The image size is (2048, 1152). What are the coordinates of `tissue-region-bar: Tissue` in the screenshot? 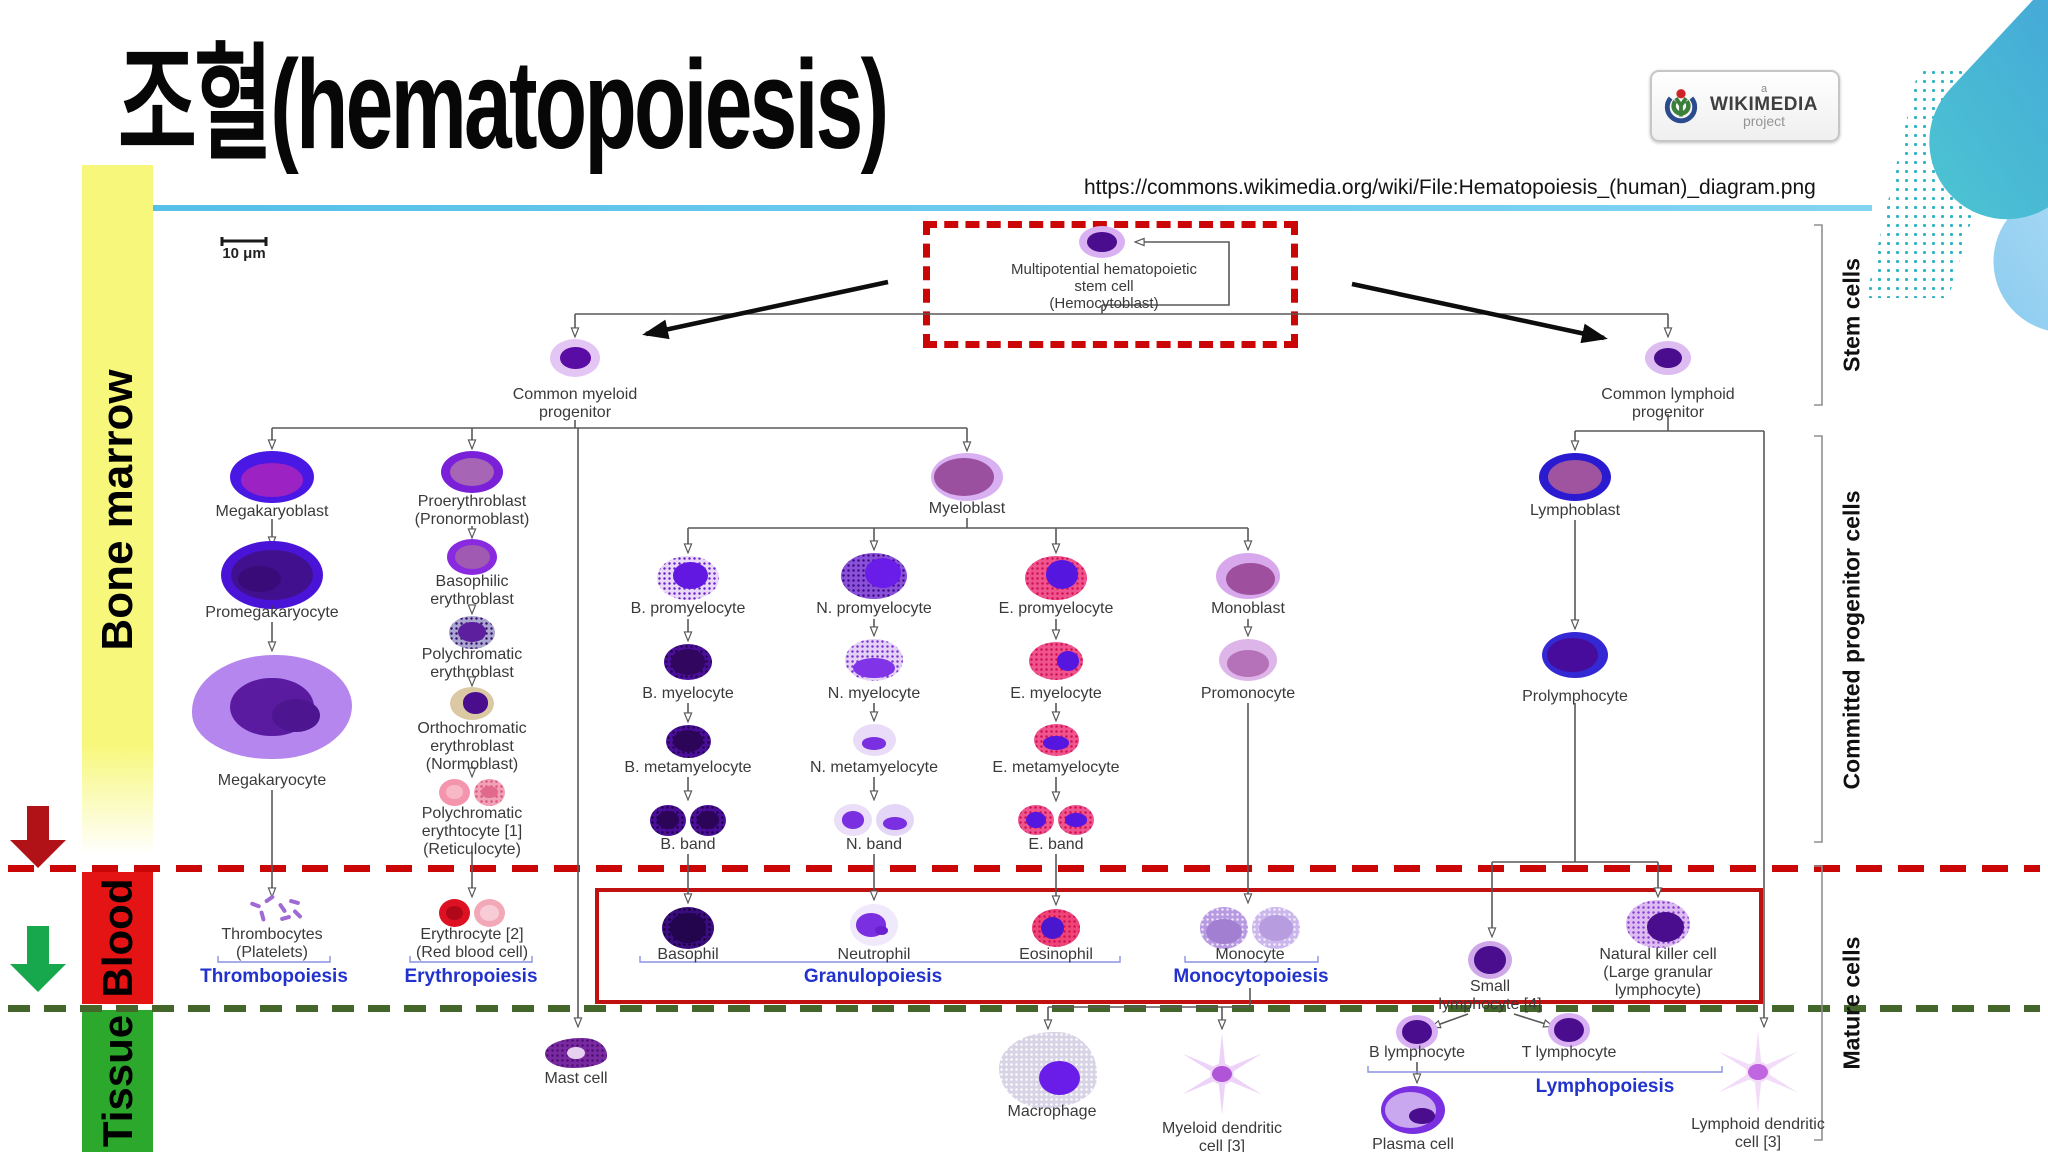 It's located at (117, 1081).